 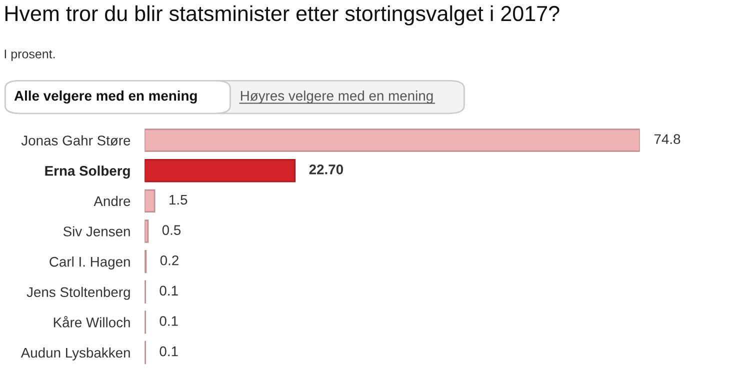 What do you see at coordinates (75, 140) in the screenshot?
I see `y-tick-label: Jonas Gahr Støre` at bounding box center [75, 140].